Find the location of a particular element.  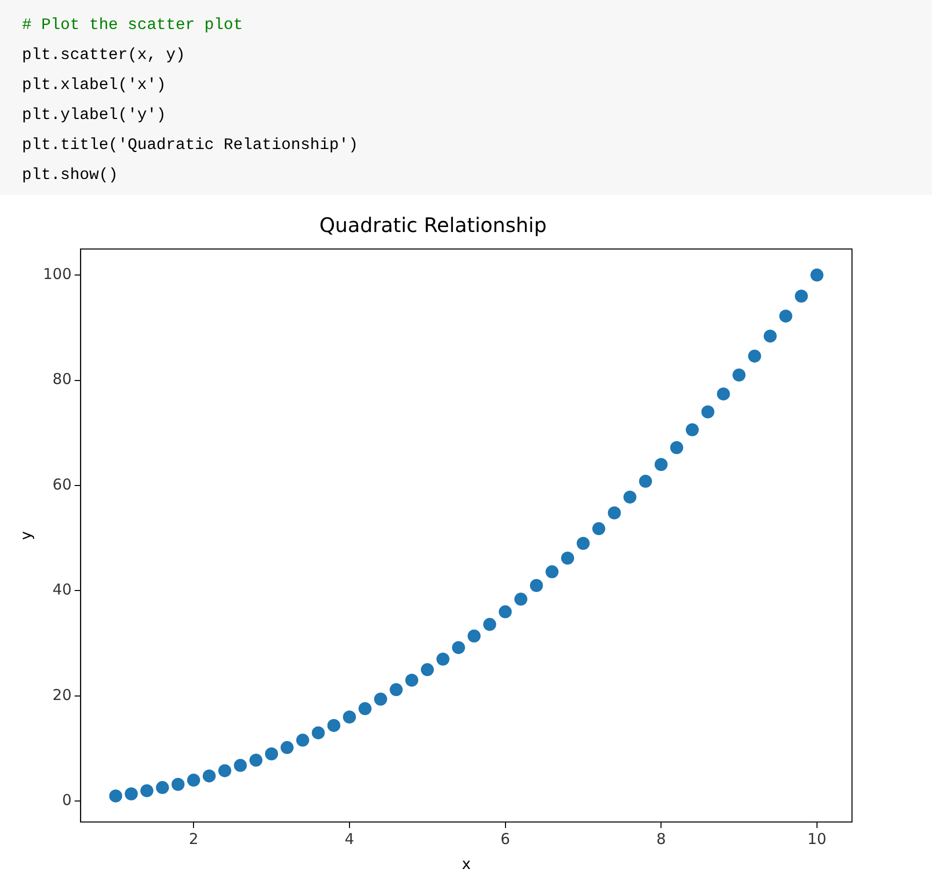

y-tick-label: 40 is located at coordinates (62, 589).